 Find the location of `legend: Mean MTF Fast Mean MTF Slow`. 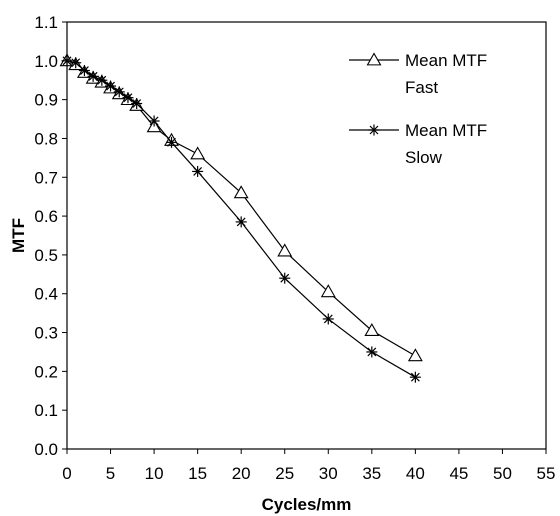

legend: Mean MTF Fast Mean MTF Slow is located at coordinates (418, 109).